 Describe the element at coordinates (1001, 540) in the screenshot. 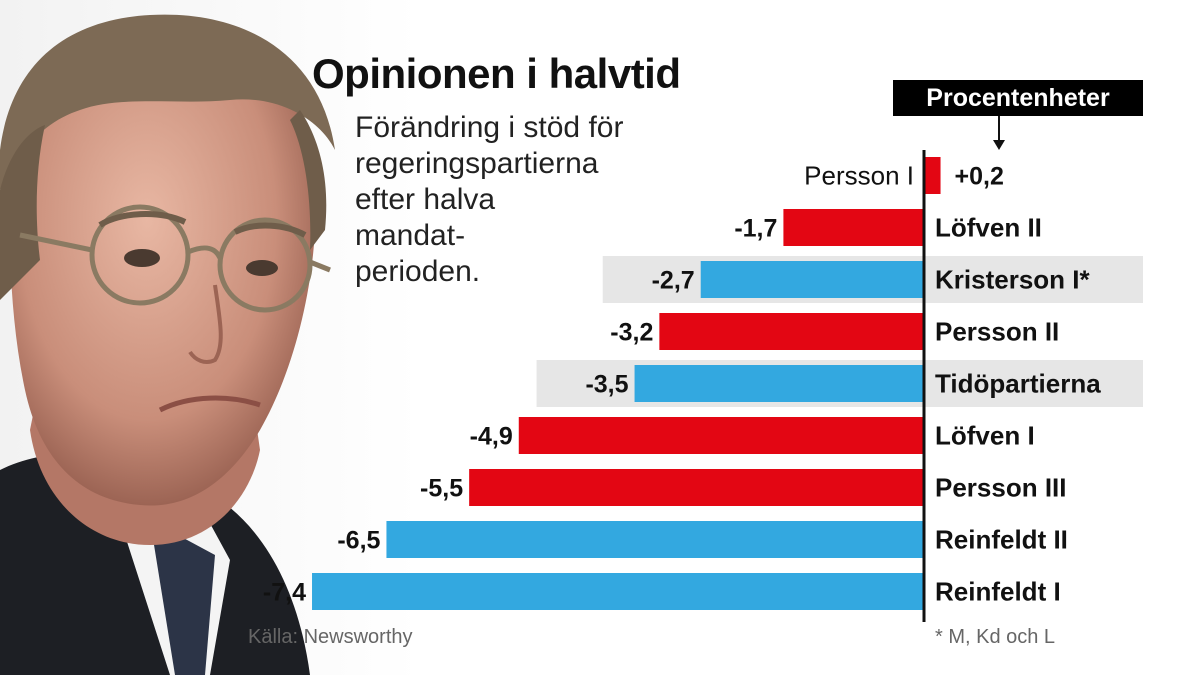

I see `category-label: Reinfeldt II` at that location.